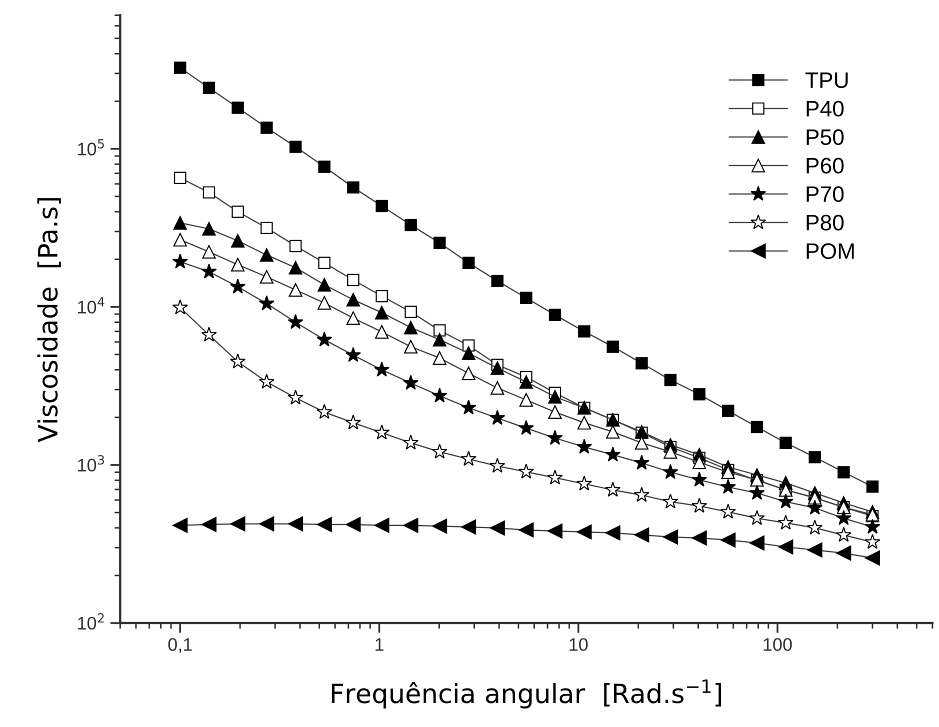 The width and height of the screenshot is (939, 727). I want to click on y-axis-title: Viscosidade [Pa.s], so click(49, 320).